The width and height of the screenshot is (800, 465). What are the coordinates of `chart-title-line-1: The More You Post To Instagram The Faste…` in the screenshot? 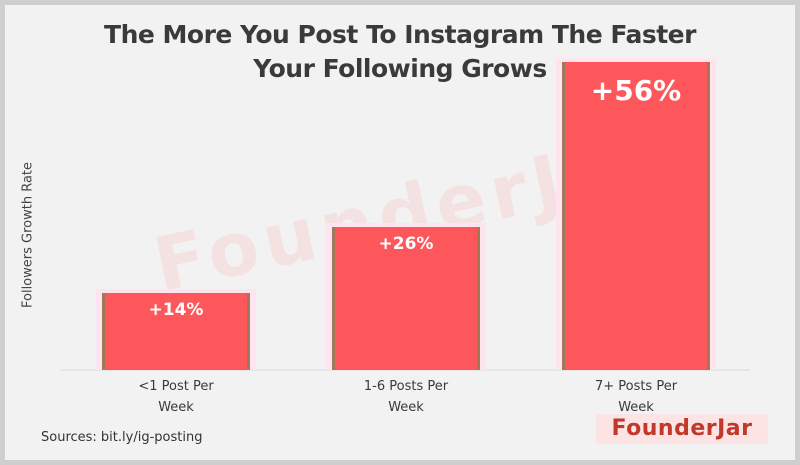 It's located at (400, 34).